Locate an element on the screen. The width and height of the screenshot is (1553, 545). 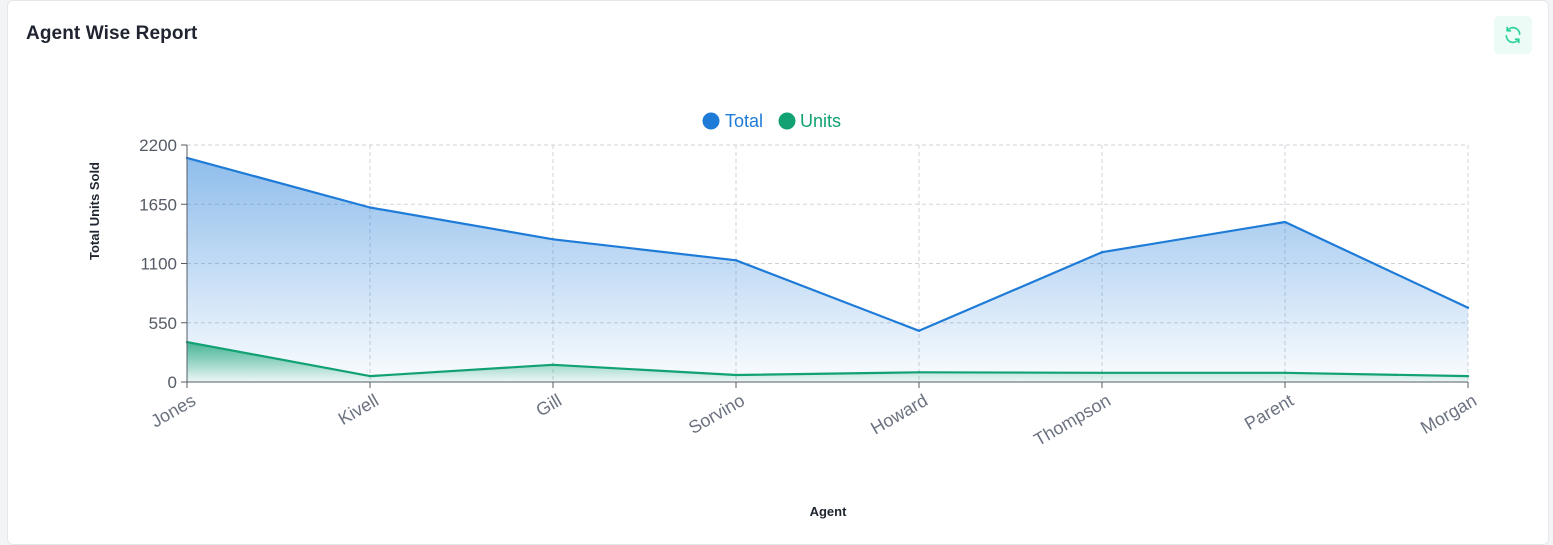
point-units-sorvino is located at coordinates (736, 375).